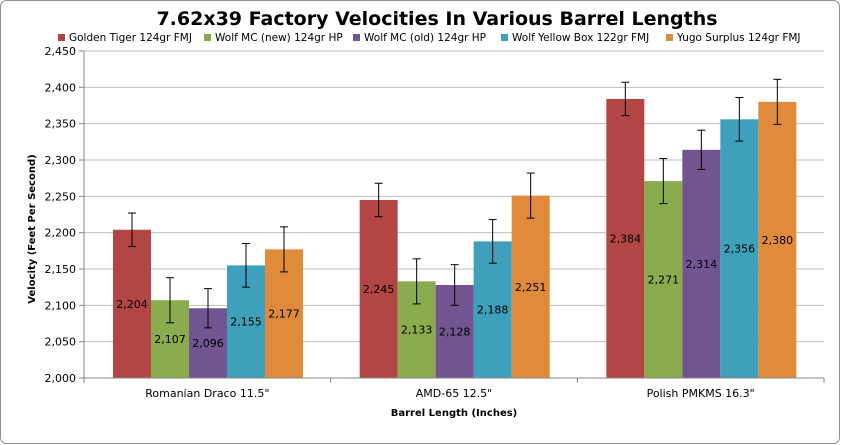 This screenshot has height=445, width=841. I want to click on y-tick-label: 2,050, so click(61, 342).